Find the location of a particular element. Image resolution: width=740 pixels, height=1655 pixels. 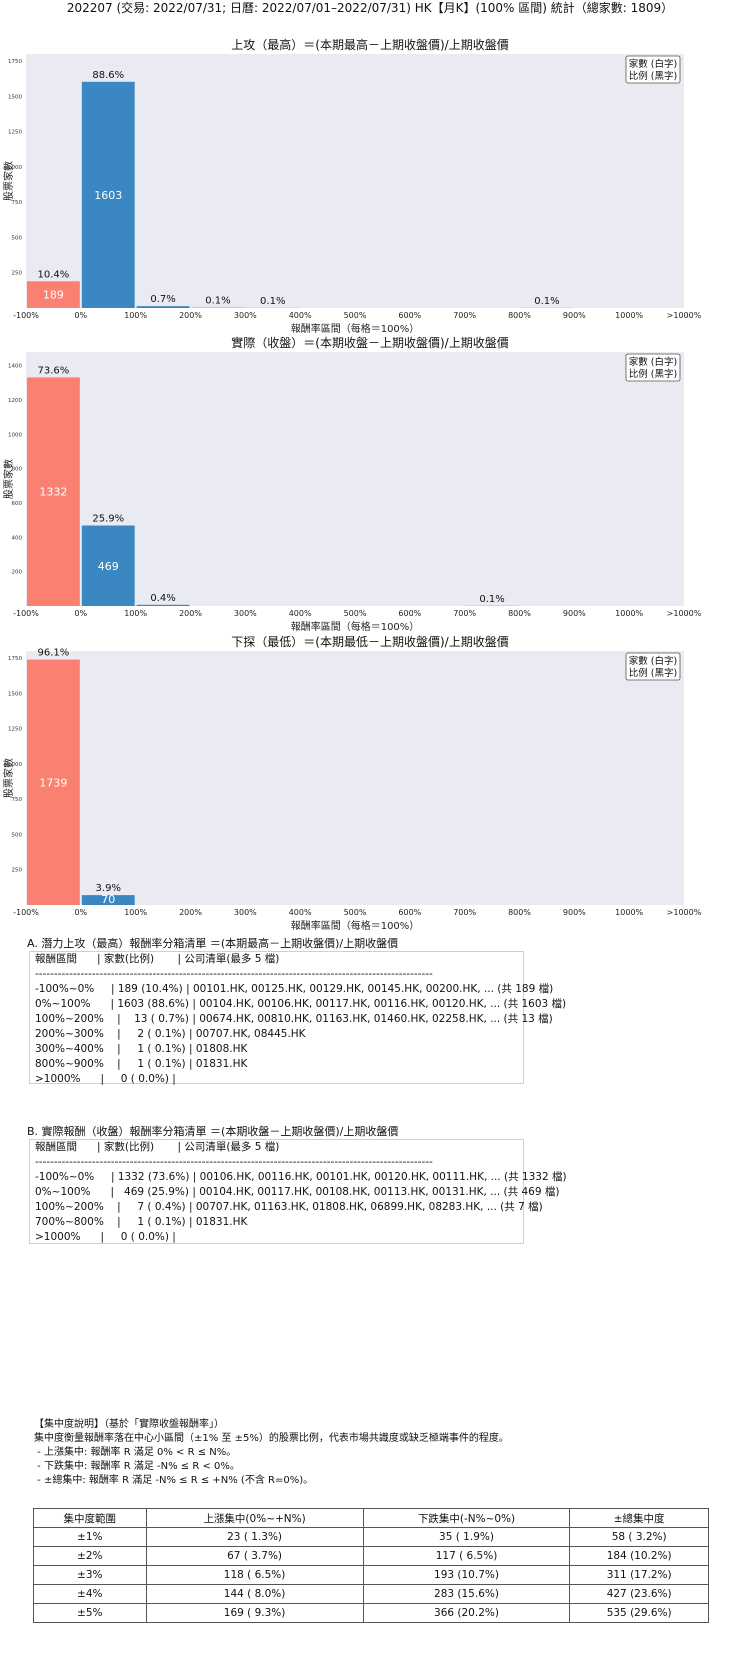

table-row: ±3% 118 ( 6.5%) 193 (10.7%) 311 (17.2%) is located at coordinates (371, 1575).